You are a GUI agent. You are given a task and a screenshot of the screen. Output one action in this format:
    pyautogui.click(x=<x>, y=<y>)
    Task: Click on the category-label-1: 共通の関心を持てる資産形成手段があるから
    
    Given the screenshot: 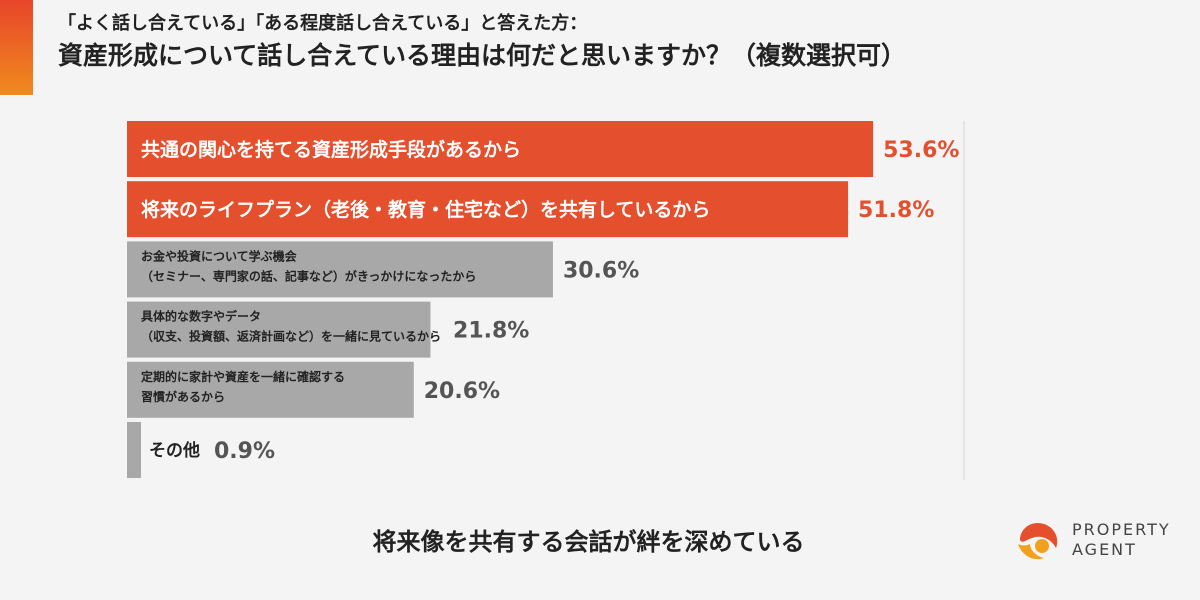 What is the action you would take?
    pyautogui.click(x=331, y=149)
    